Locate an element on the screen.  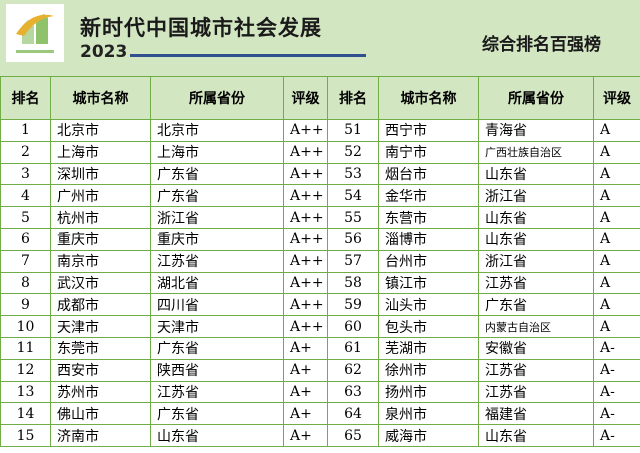
rank-cell: 15 is located at coordinates (25, 435).